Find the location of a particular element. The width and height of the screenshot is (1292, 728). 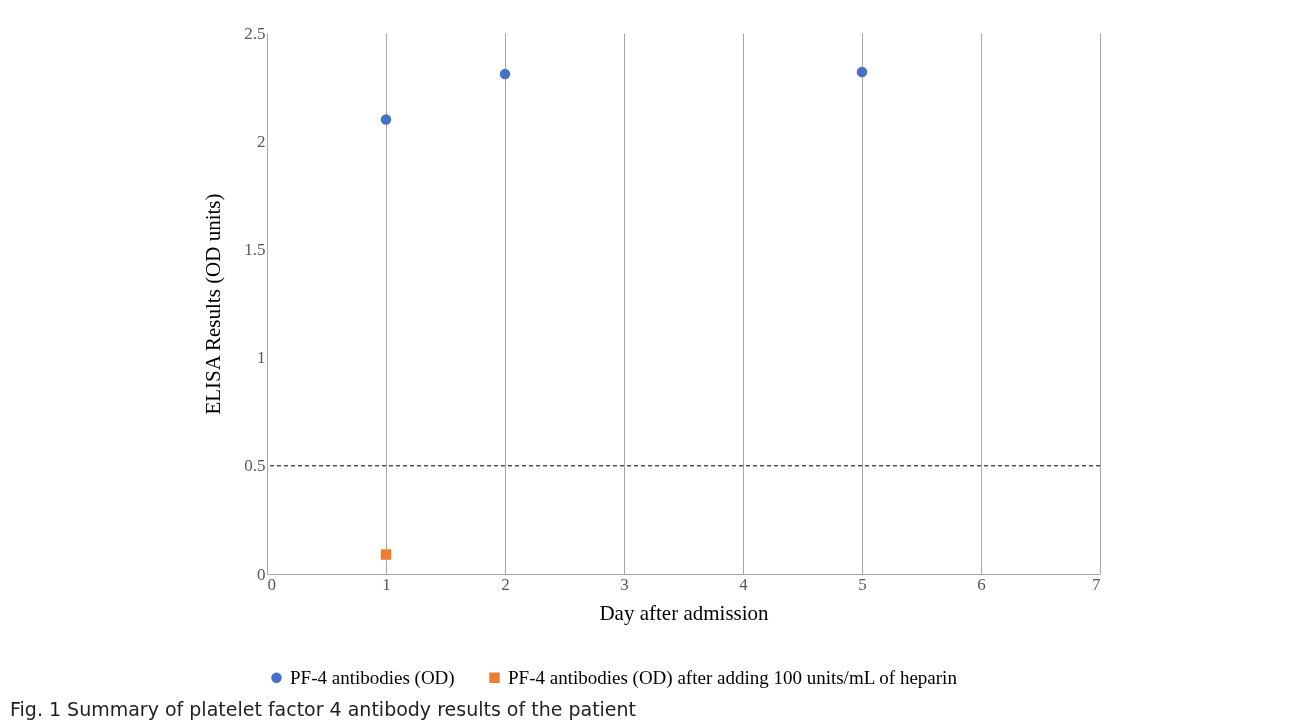

legend-label: PF-4 antibodies (OD) is located at coordinates (372, 677).